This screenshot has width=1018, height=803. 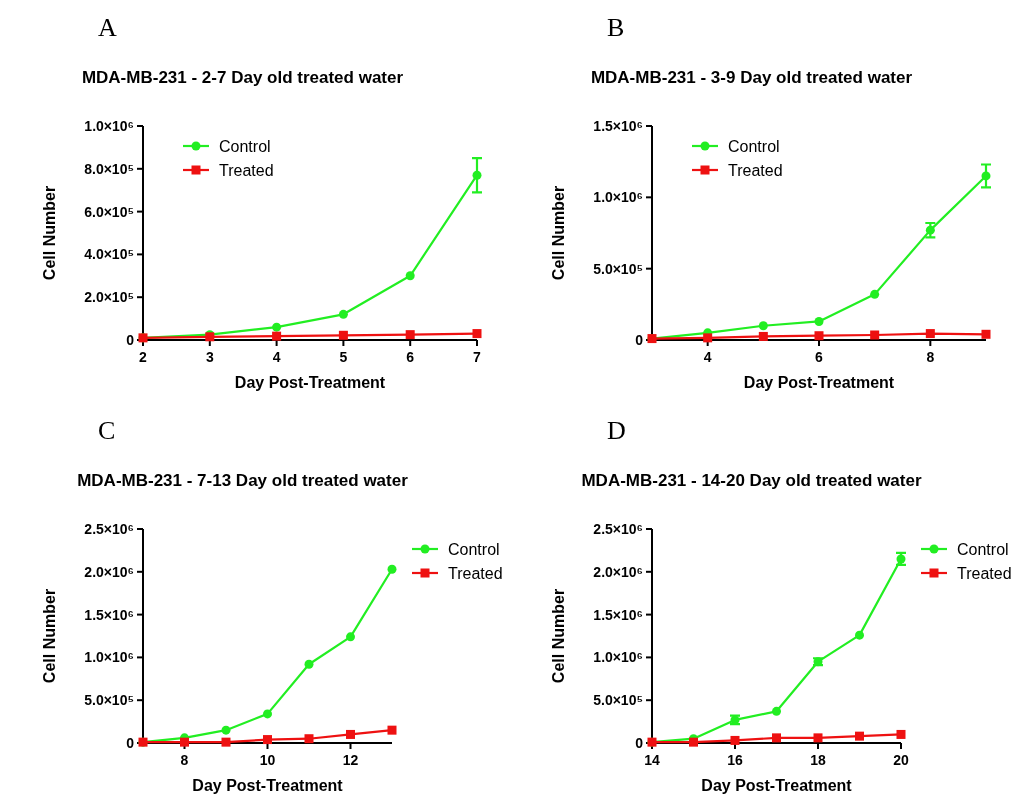 What do you see at coordinates (109, 297) in the screenshot?
I see `y-tick-label: 2.0×10⁵` at bounding box center [109, 297].